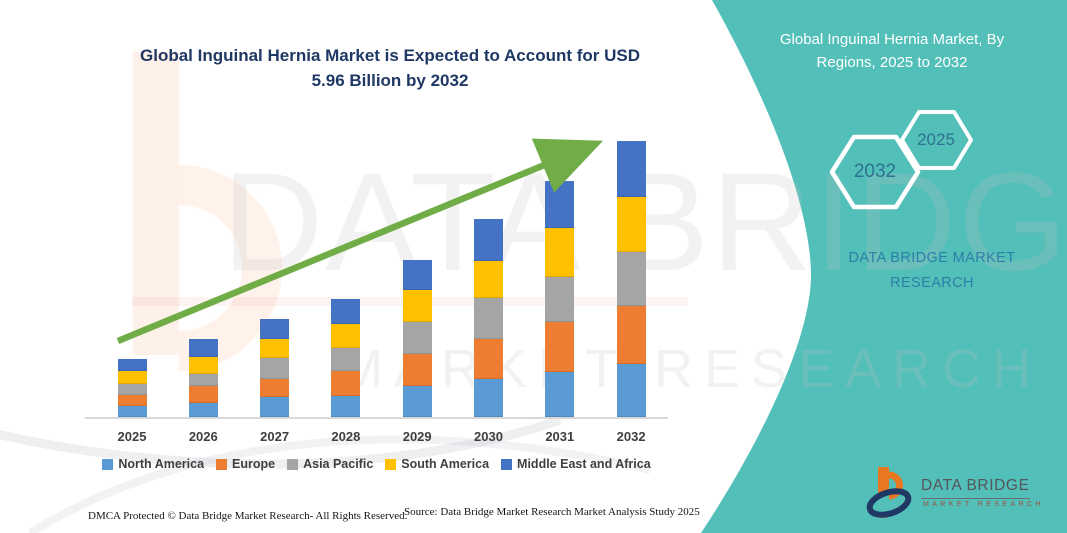 This screenshot has width=1067, height=533. What do you see at coordinates (275, 436) in the screenshot?
I see `x-axis-label: 2027` at bounding box center [275, 436].